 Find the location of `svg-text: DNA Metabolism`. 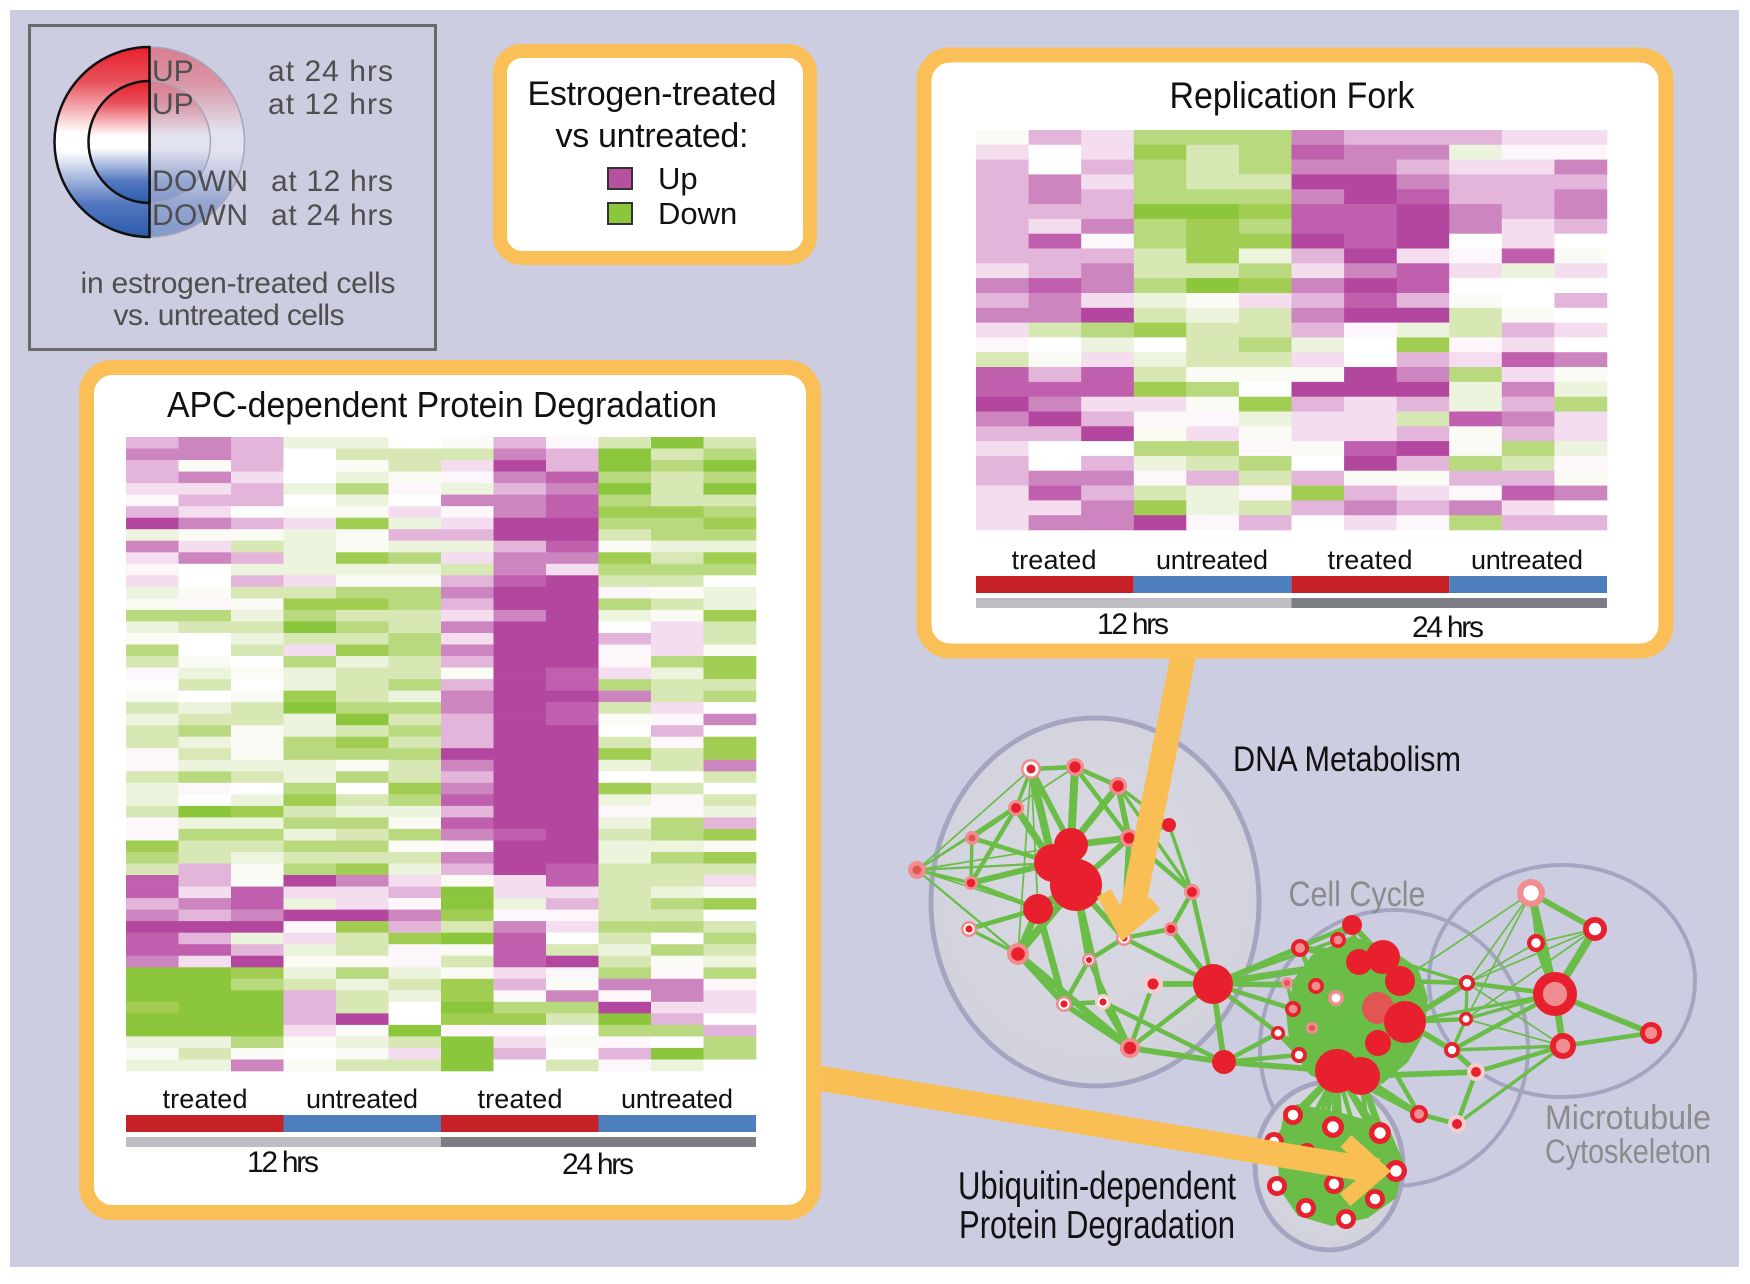

svg-text: DNA Metabolism is located at coordinates (1347, 759).